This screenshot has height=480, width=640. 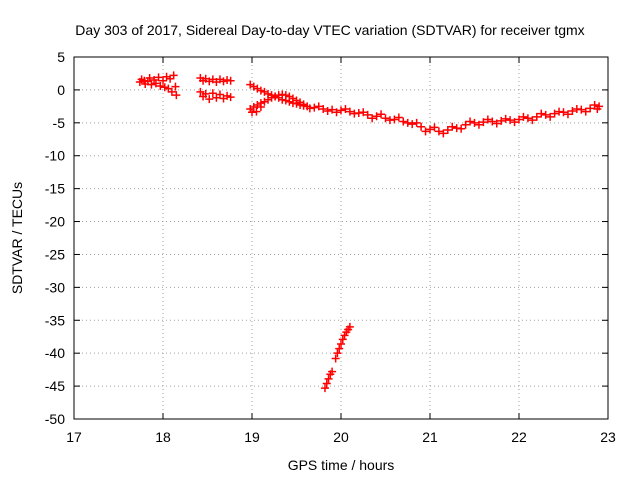 What do you see at coordinates (519, 437) in the screenshot?
I see `x-tick-label: 22` at bounding box center [519, 437].